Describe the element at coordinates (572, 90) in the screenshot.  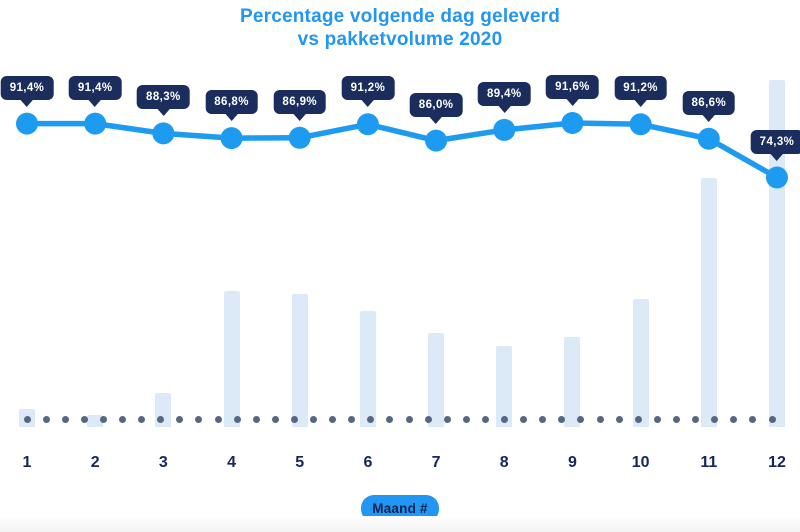
I see `value-badge-month-9: 91,6%` at that location.